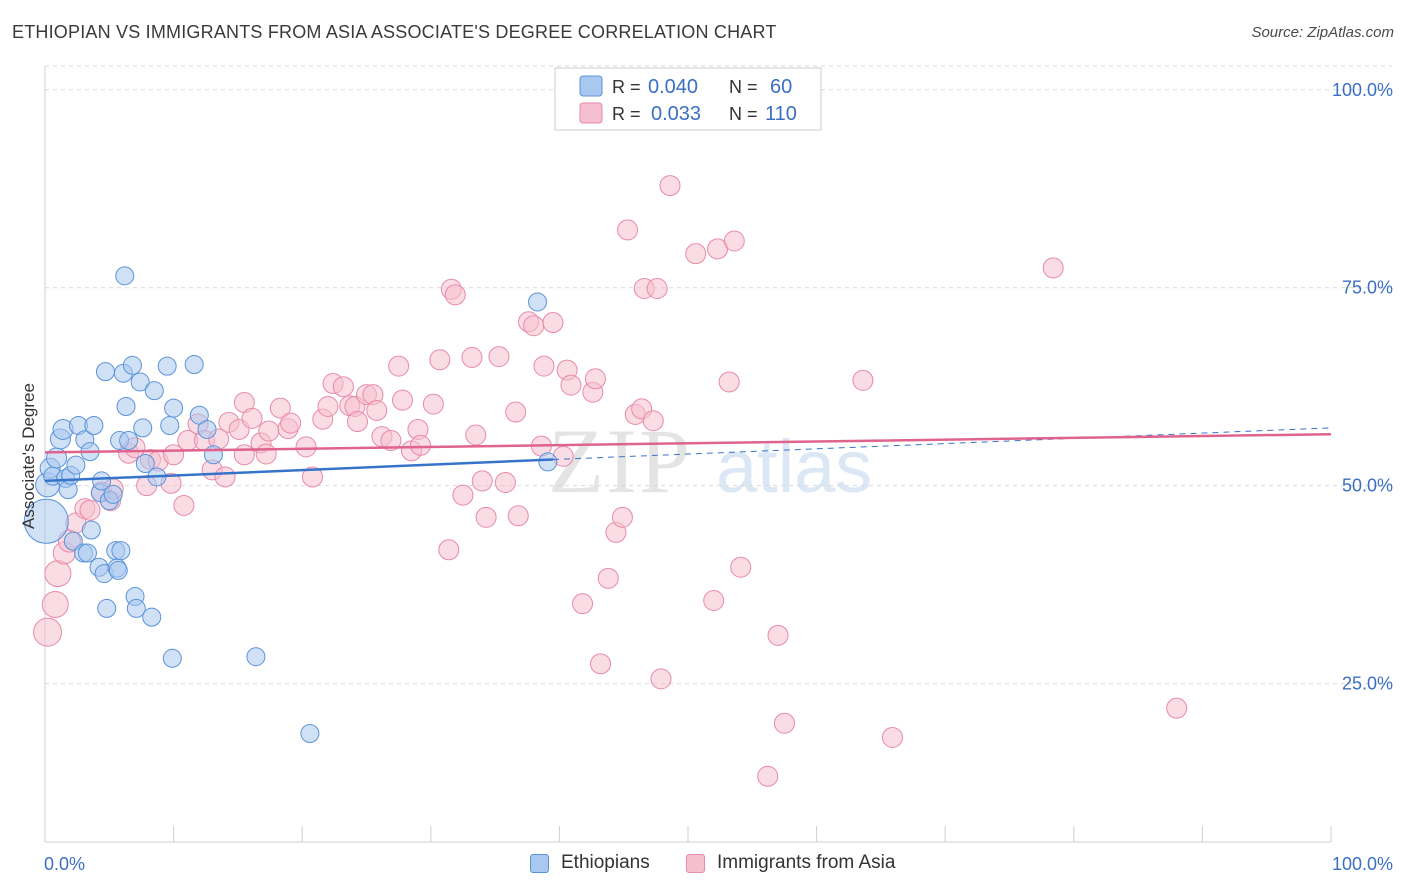 The height and width of the screenshot is (892, 1406). I want to click on watermark-atlas: atlas, so click(794, 466).